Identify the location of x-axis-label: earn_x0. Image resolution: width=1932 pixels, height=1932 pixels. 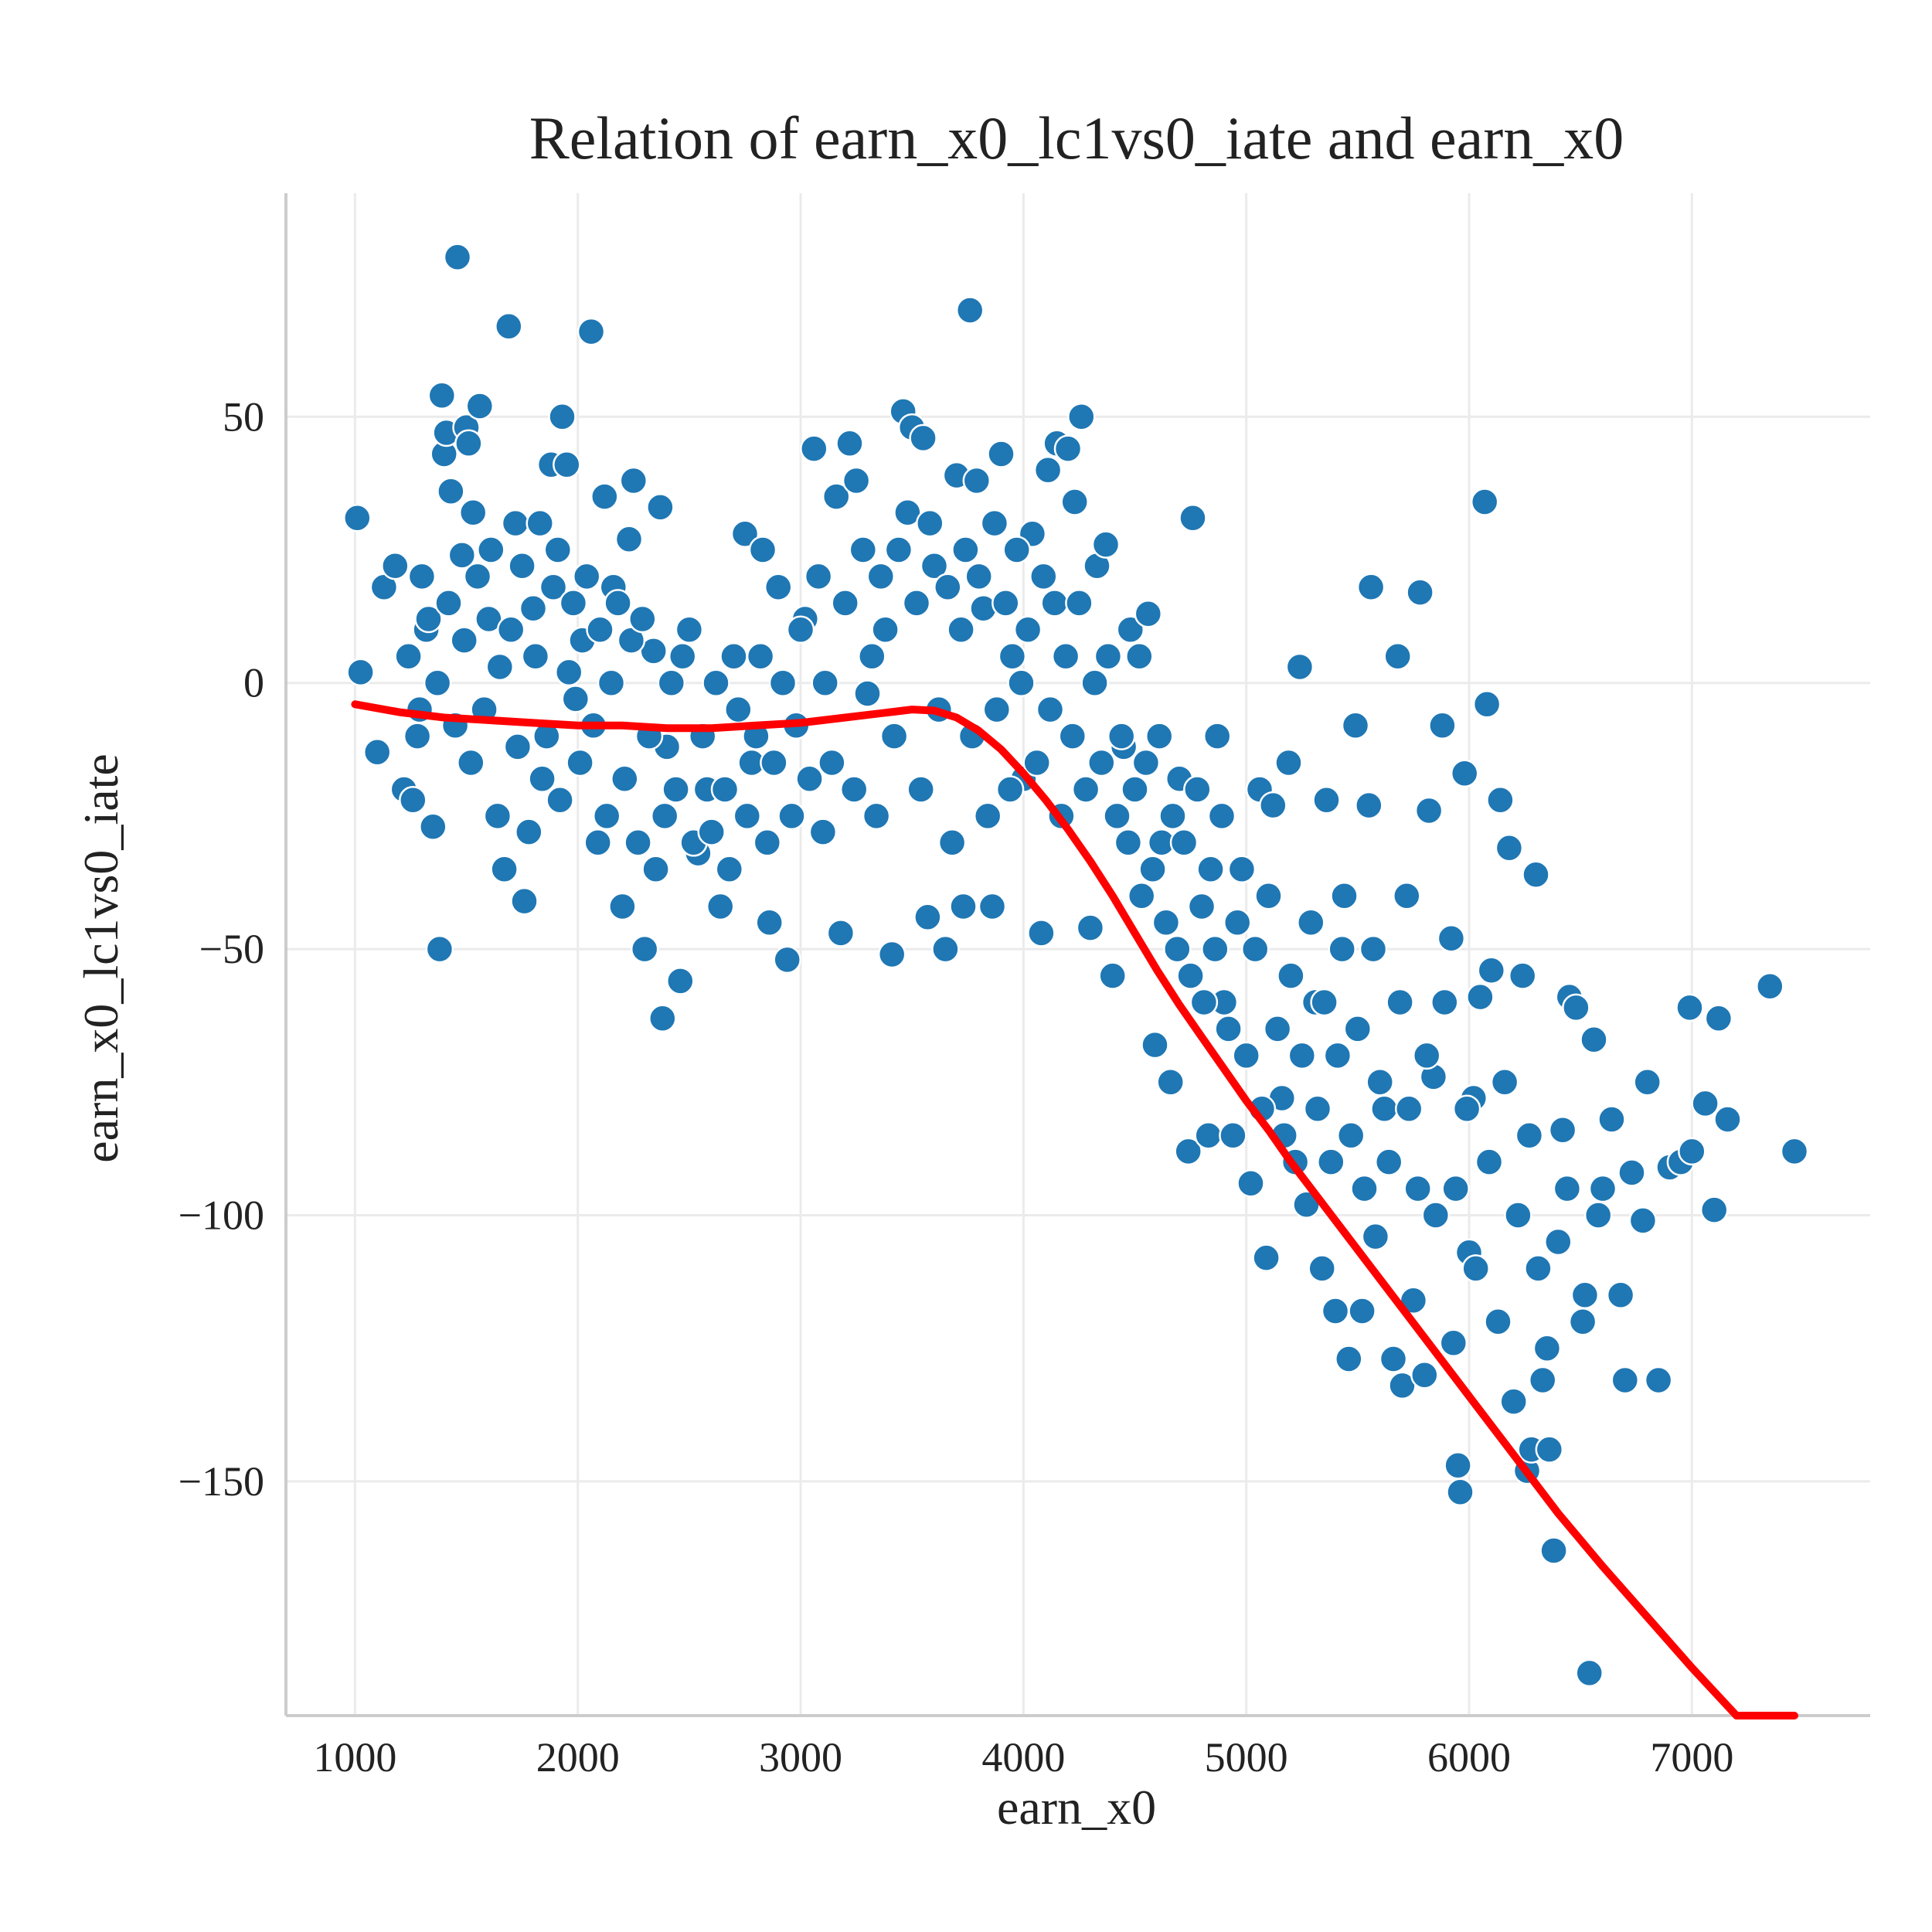
(1077, 1808).